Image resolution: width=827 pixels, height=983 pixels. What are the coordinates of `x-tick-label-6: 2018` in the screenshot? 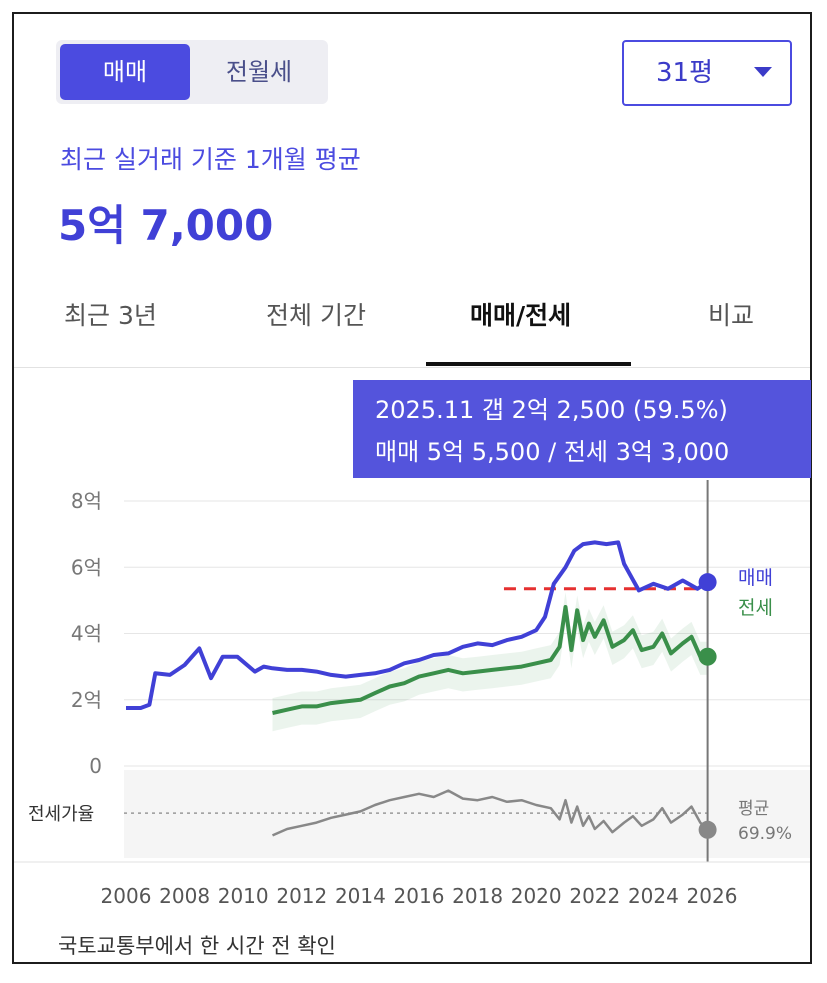 It's located at (477, 896).